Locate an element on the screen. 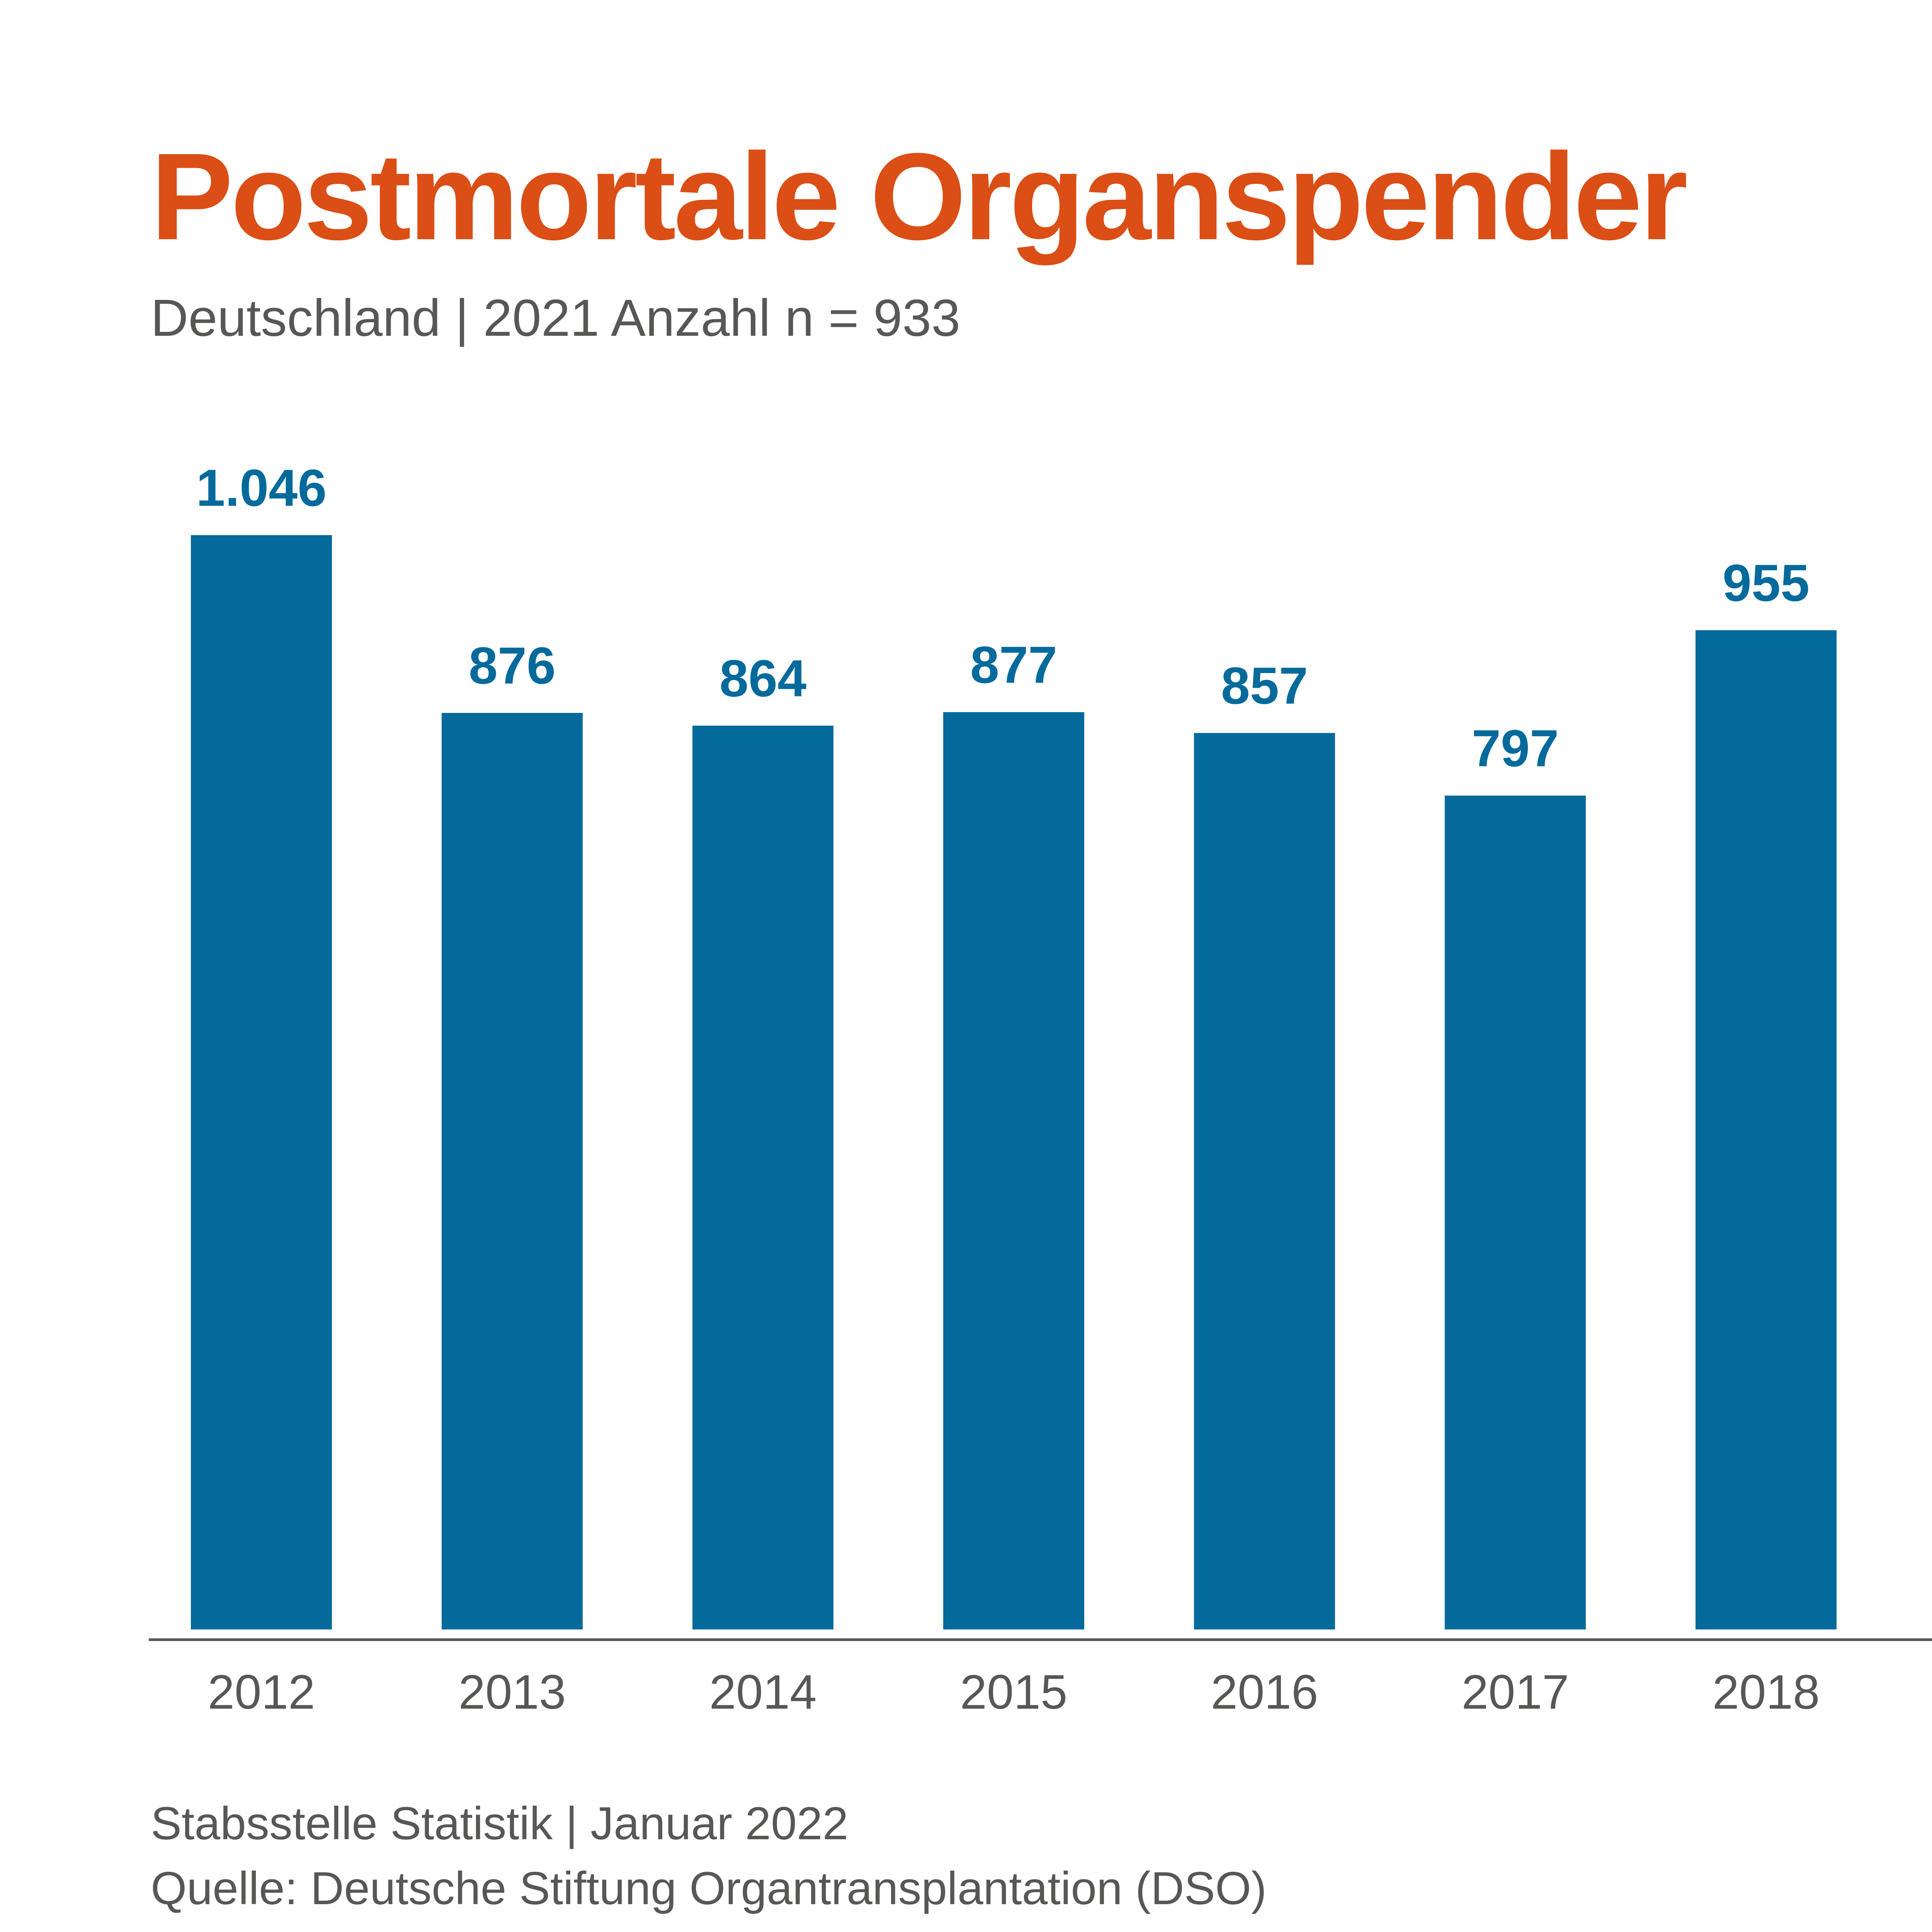 The width and height of the screenshot is (1932, 1932). page-title: Postmortale Organspender is located at coordinates (920, 196).